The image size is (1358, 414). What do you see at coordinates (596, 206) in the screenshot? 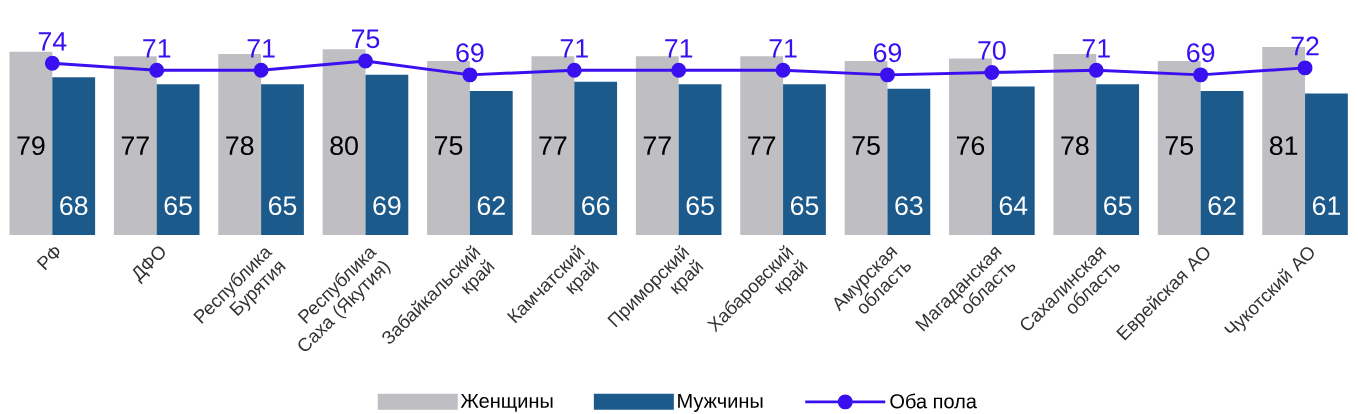
I see `data-label: 66` at bounding box center [596, 206].